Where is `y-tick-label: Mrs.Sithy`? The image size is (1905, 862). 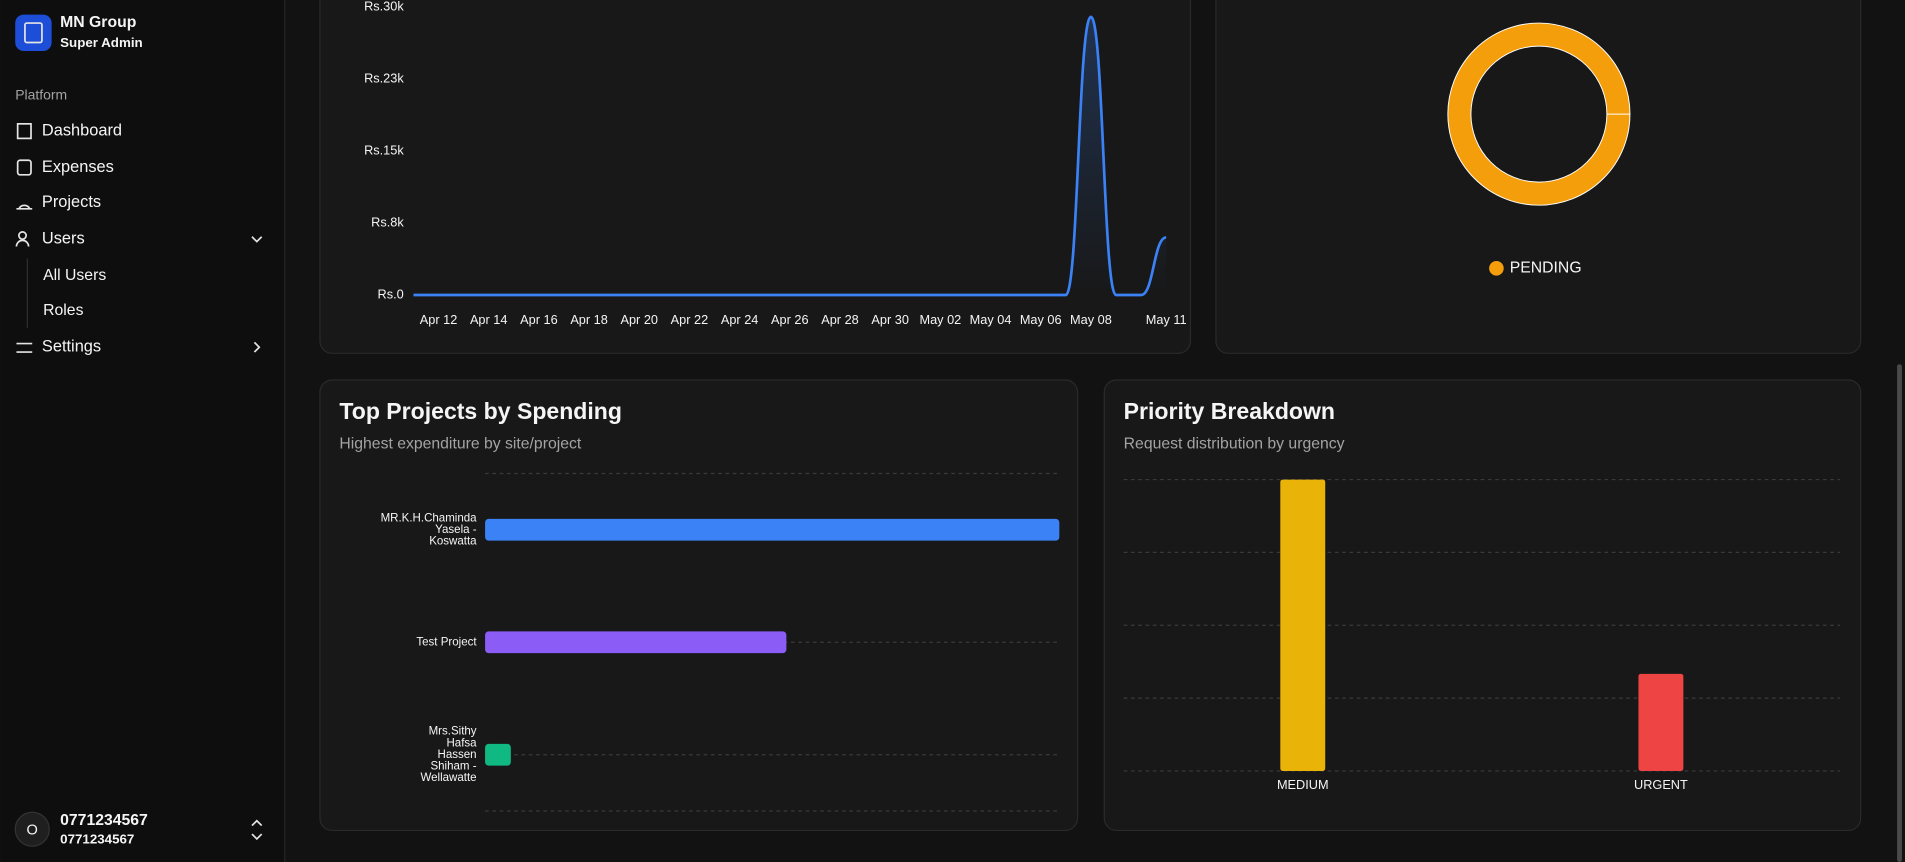 y-tick-label: Mrs.Sithy is located at coordinates (453, 732).